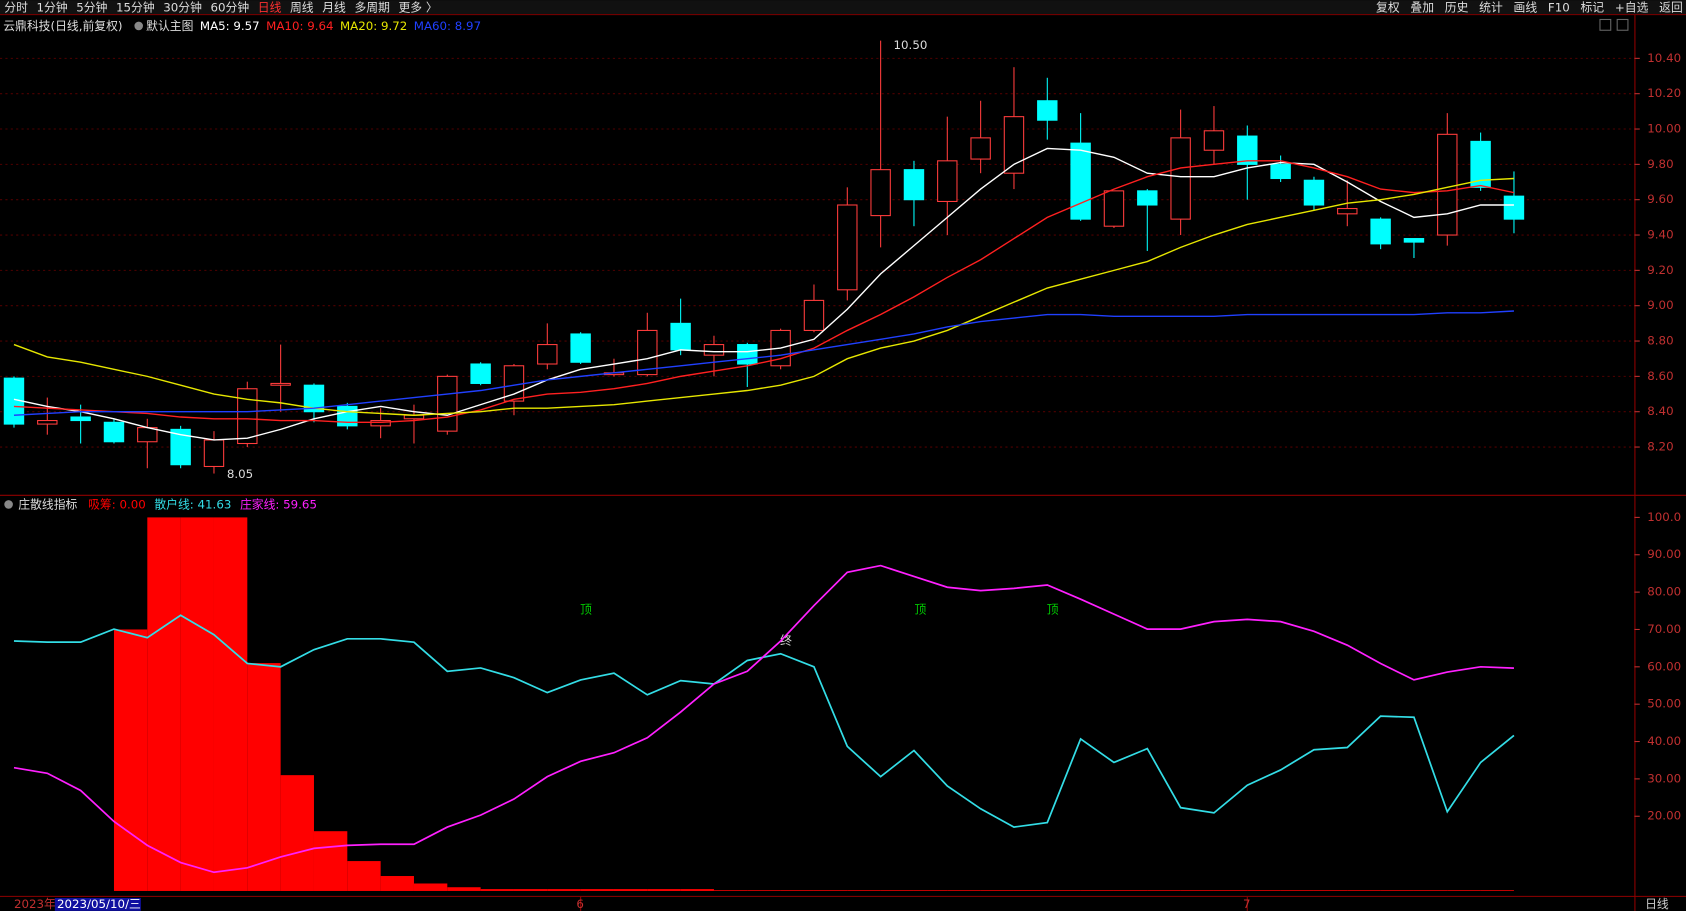 The height and width of the screenshot is (911, 1686). What do you see at coordinates (1660, 341) in the screenshot?
I see `y-tick-label: 8.80` at bounding box center [1660, 341].